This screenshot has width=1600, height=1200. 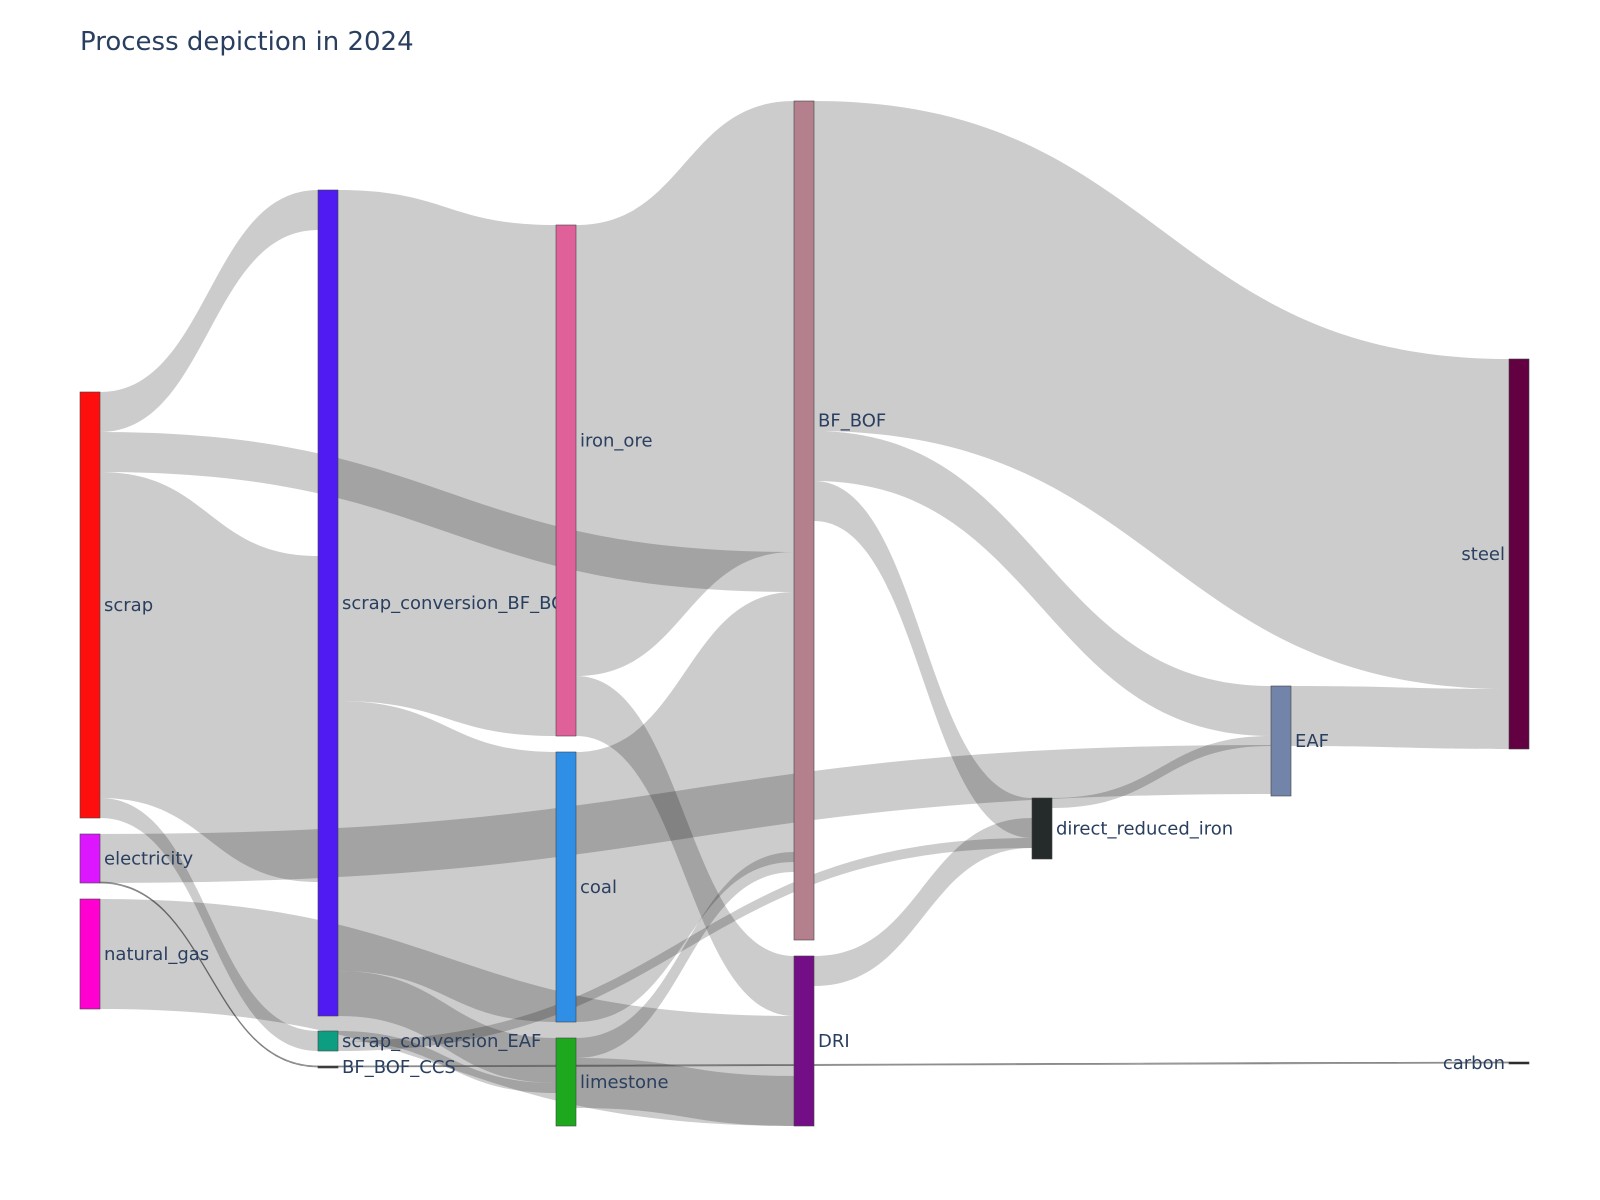 What do you see at coordinates (566, 480) in the screenshot?
I see `node-bar-iron_ore` at bounding box center [566, 480].